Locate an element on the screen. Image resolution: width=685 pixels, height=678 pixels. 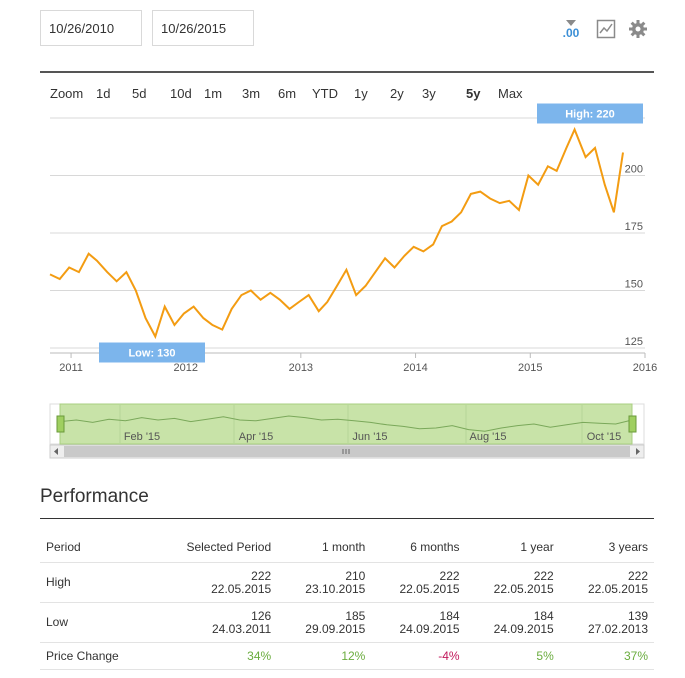
high-flag is located at coordinates (590, 113).